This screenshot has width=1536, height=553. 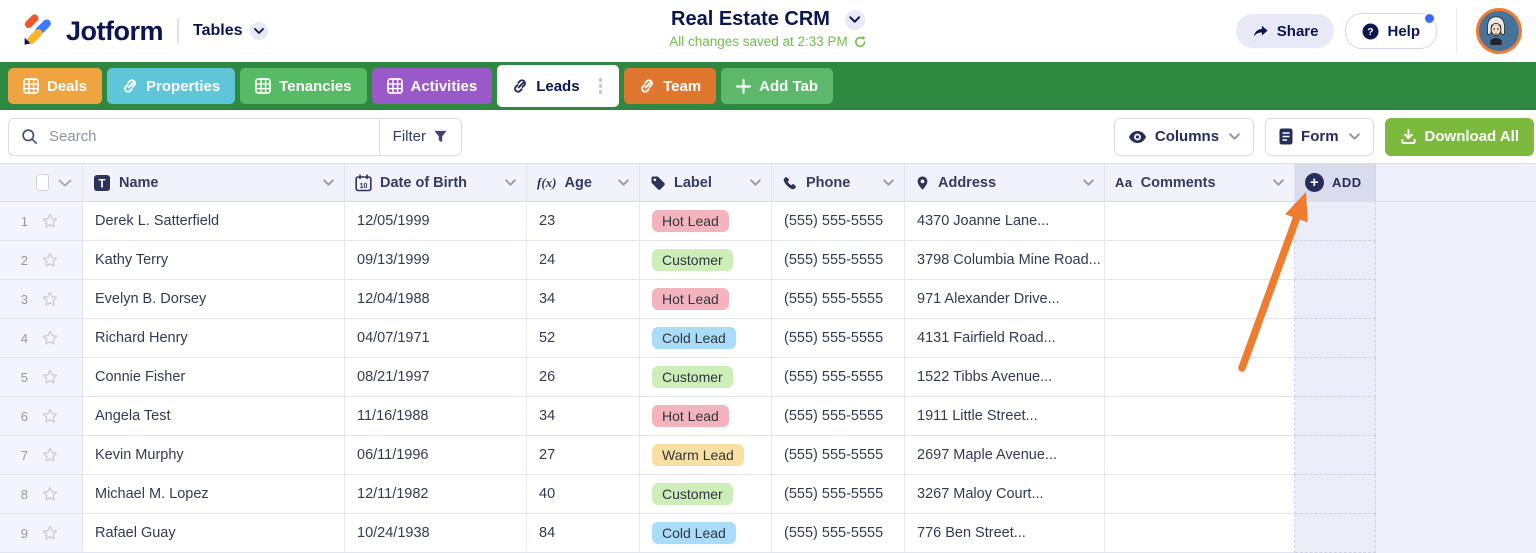 I want to click on cell-date-of-birth: 11/16/1988, so click(x=436, y=416).